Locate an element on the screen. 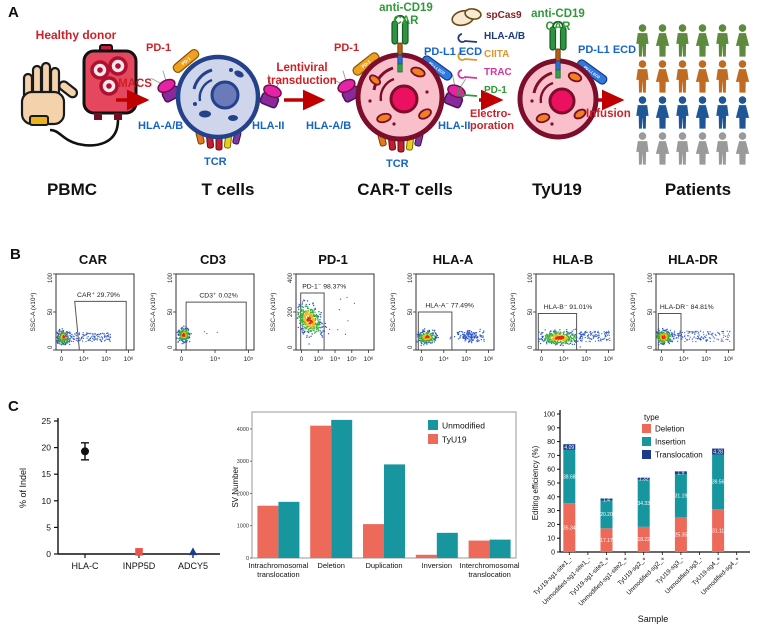  svg-text: 10³ is located at coordinates (319, 359).